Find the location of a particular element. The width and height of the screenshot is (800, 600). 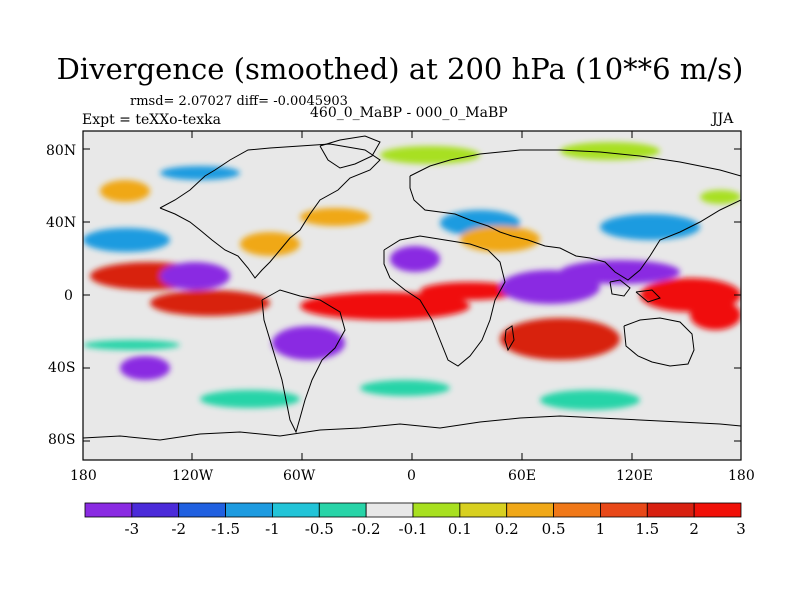

lat-label-40n: 40N is located at coordinates (61, 223).